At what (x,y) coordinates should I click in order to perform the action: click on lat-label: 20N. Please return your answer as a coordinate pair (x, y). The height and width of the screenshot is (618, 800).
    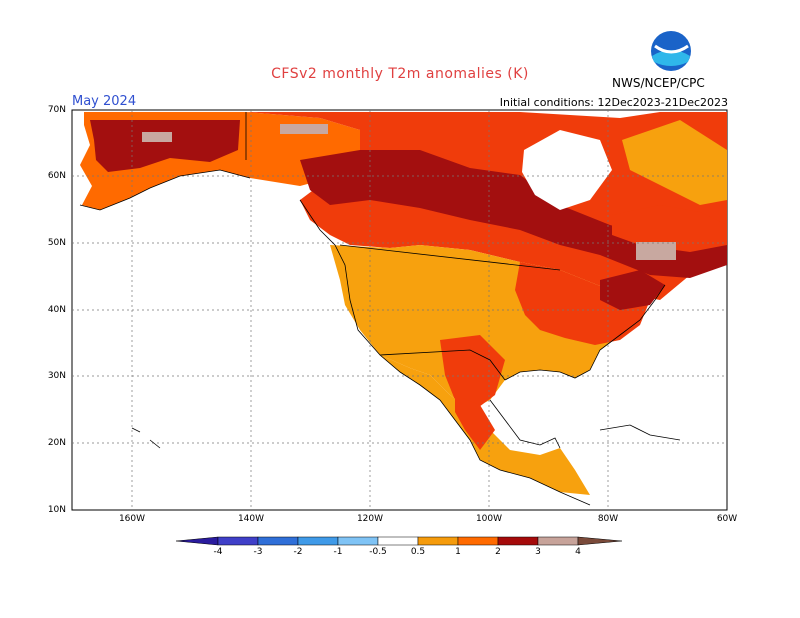
    Looking at the image, I should click on (56, 443).